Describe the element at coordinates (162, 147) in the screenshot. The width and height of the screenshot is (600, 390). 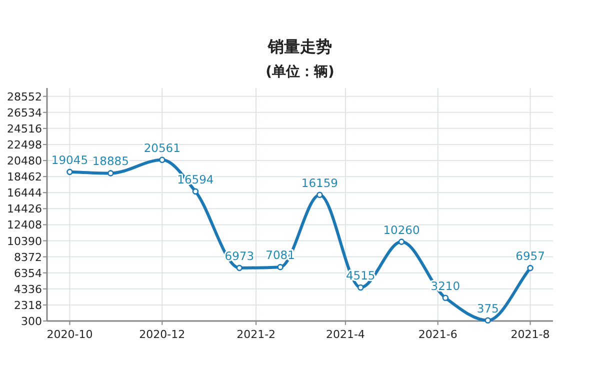
I see `data-label: 20561` at that location.